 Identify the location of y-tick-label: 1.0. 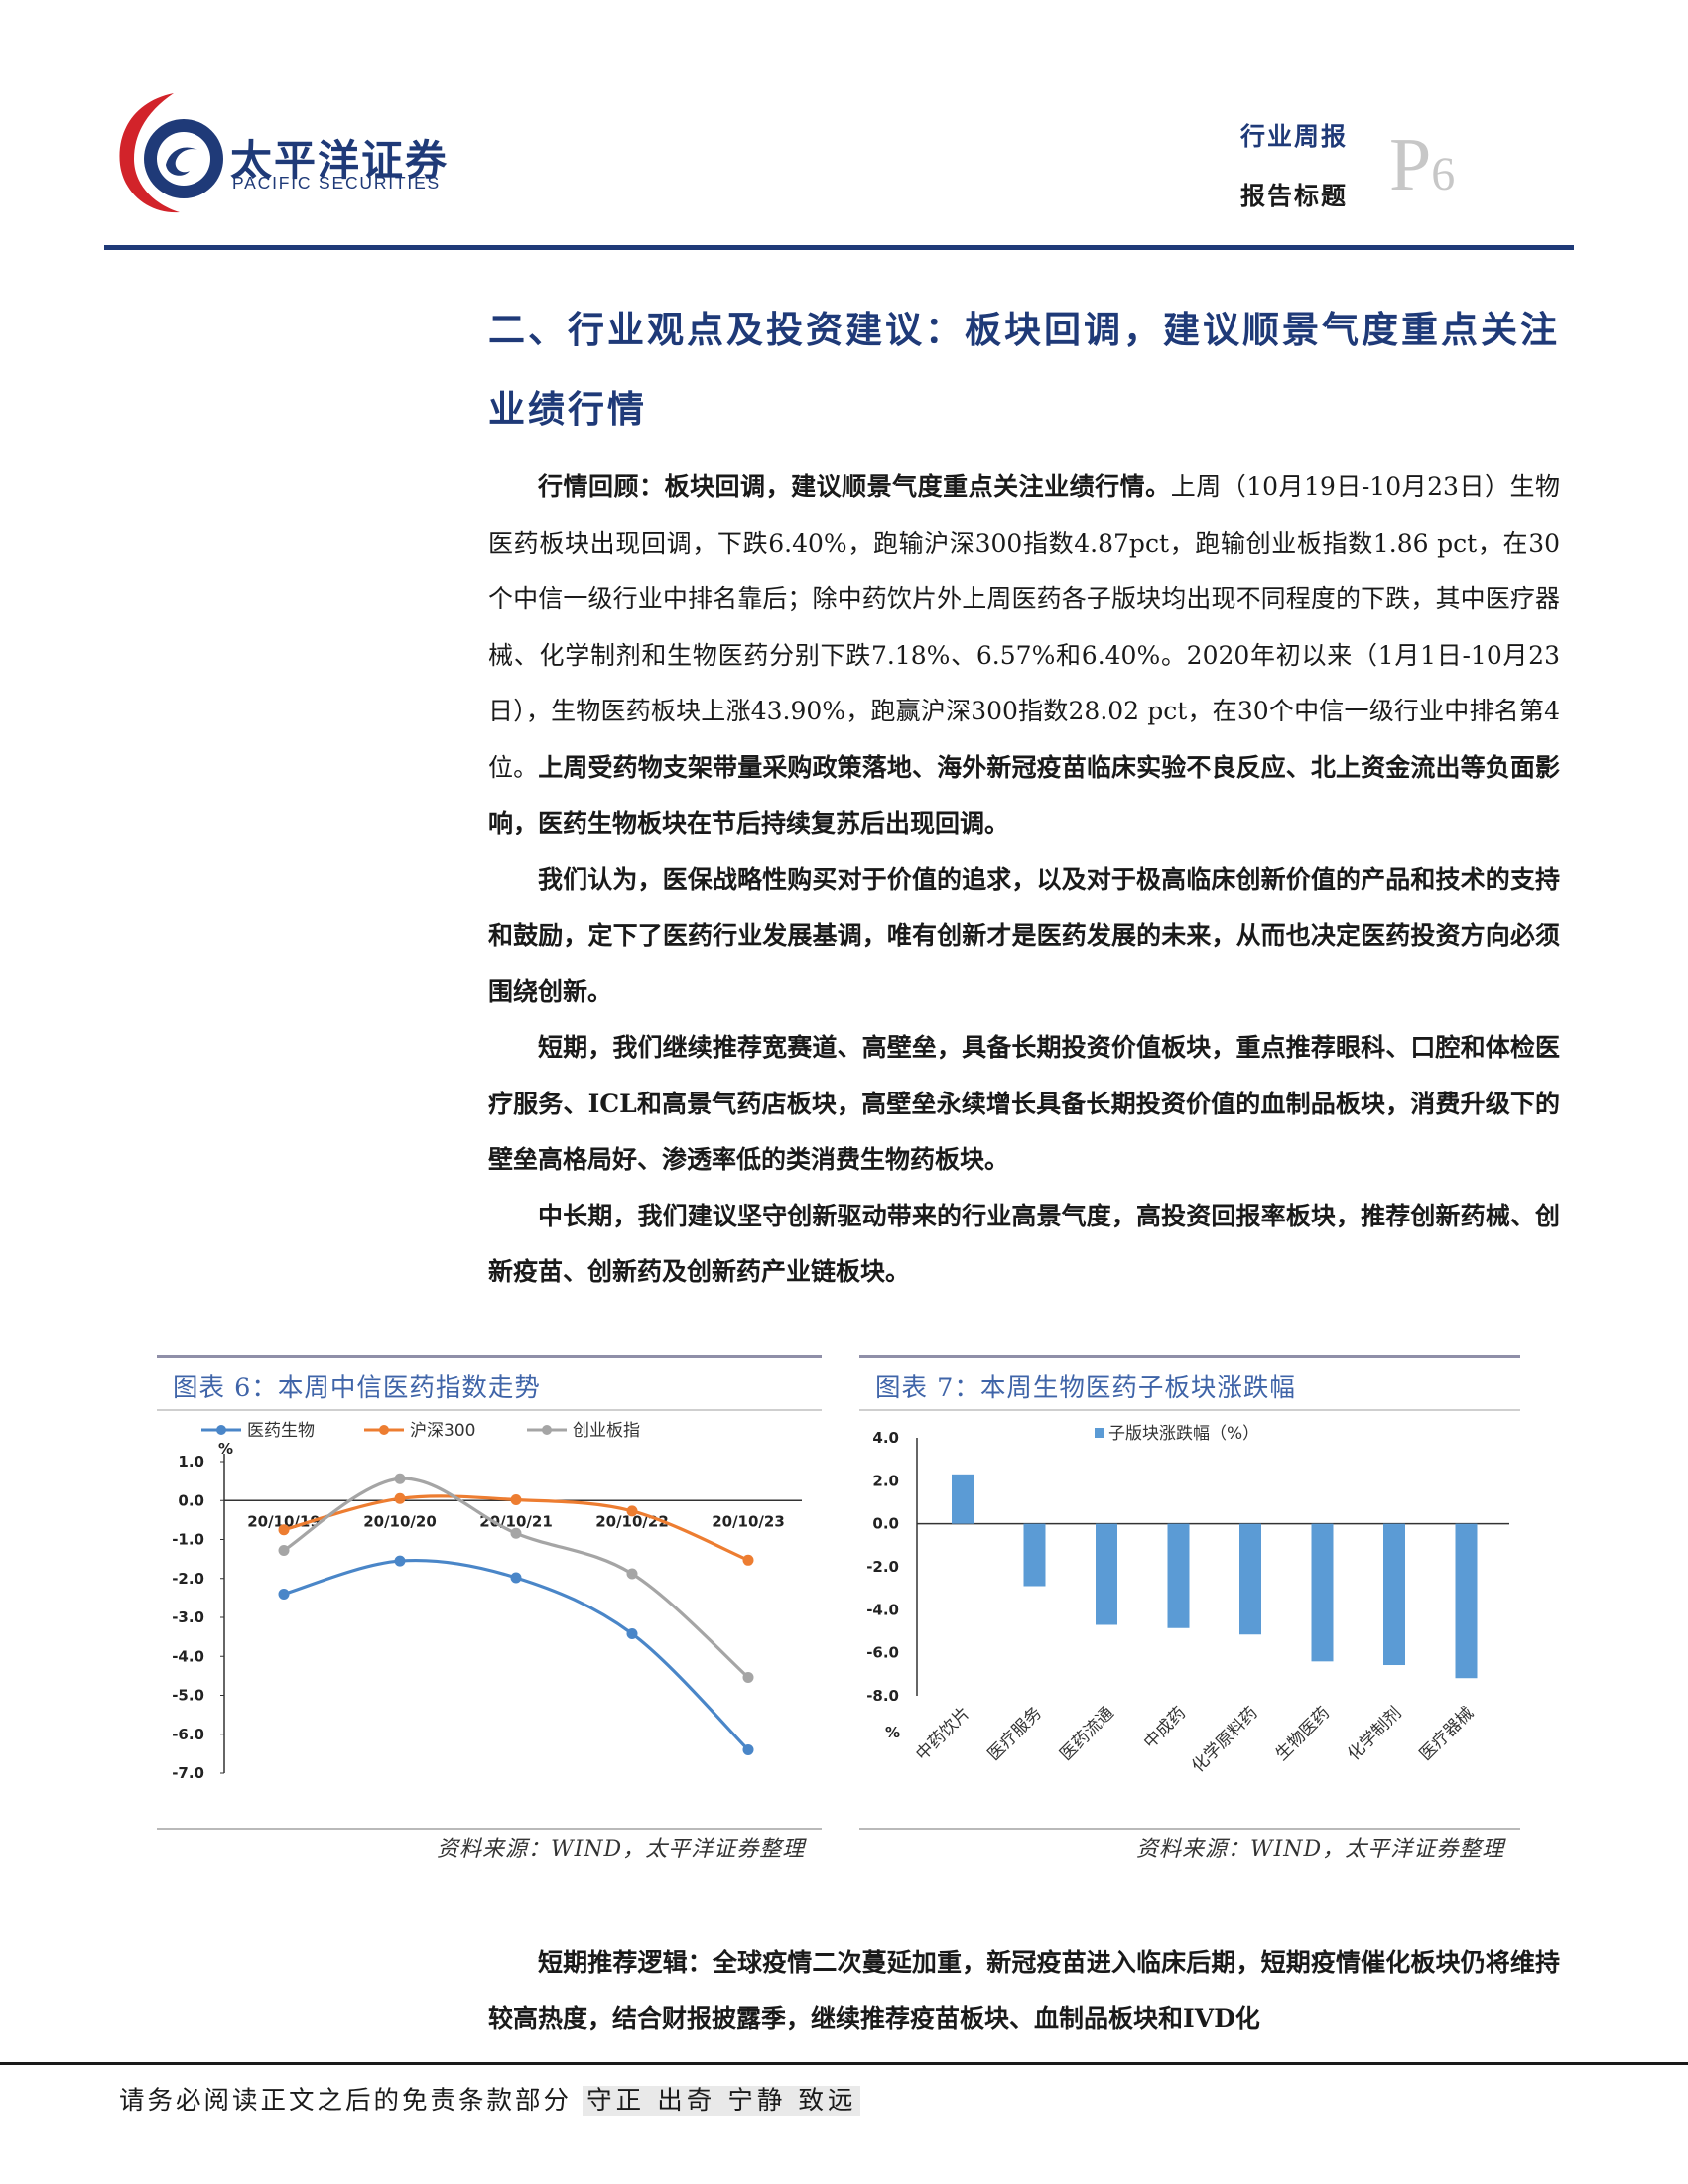
(191, 1462).